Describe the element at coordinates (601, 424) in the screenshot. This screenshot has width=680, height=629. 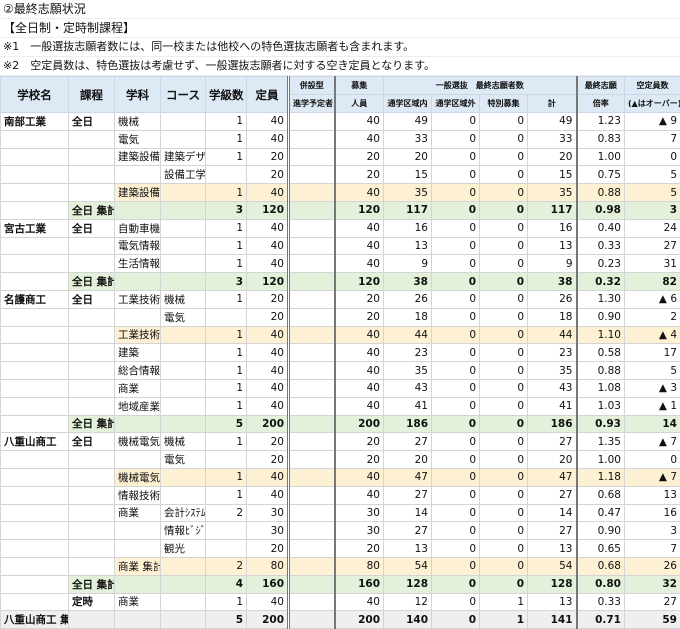
I see `cell-ratio: 0.93` at that location.